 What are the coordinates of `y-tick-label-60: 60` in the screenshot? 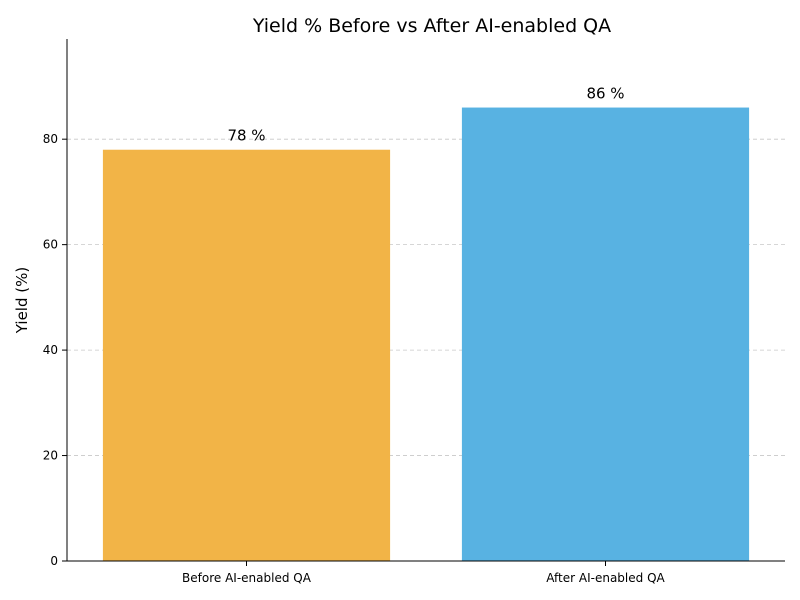 It's located at (50, 245).